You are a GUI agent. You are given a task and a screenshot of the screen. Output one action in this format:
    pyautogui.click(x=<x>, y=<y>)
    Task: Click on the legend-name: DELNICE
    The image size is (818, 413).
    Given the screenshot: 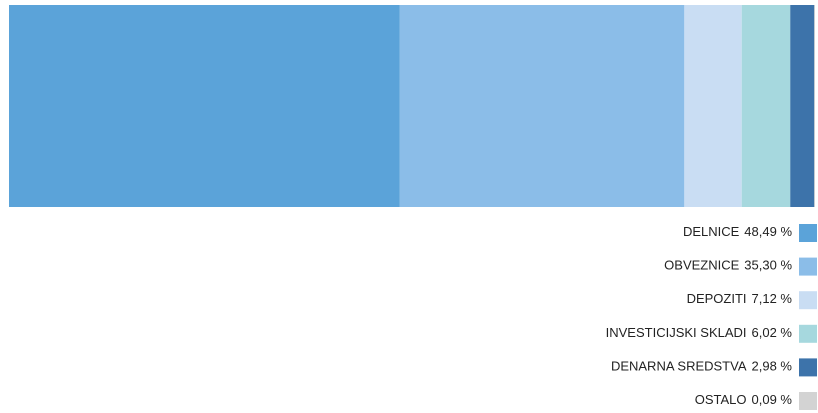 What is the action you would take?
    pyautogui.click(x=711, y=231)
    